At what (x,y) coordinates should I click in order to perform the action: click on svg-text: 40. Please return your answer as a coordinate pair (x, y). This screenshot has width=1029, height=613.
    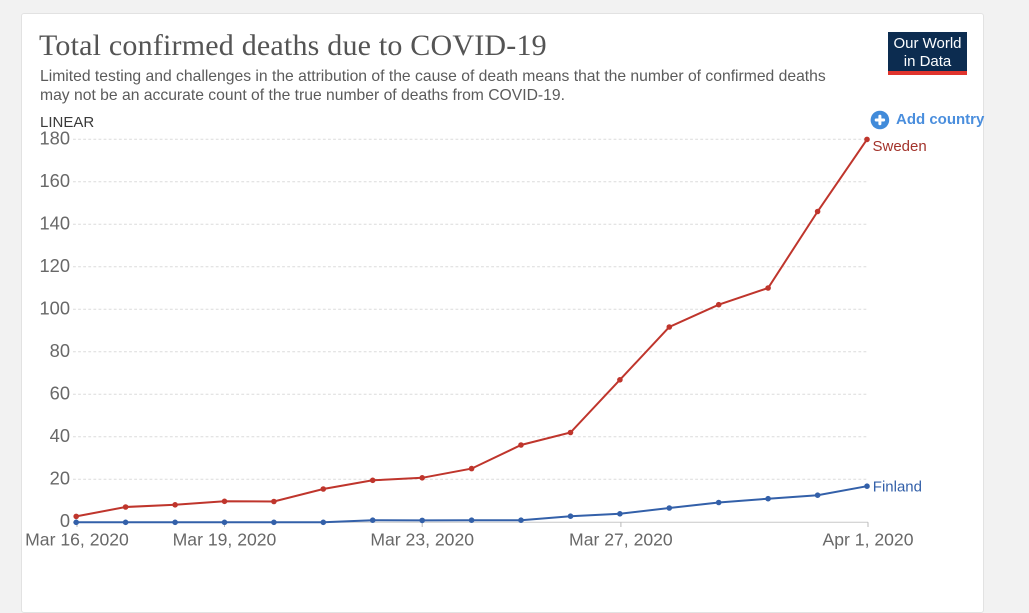
    Looking at the image, I should click on (60, 435).